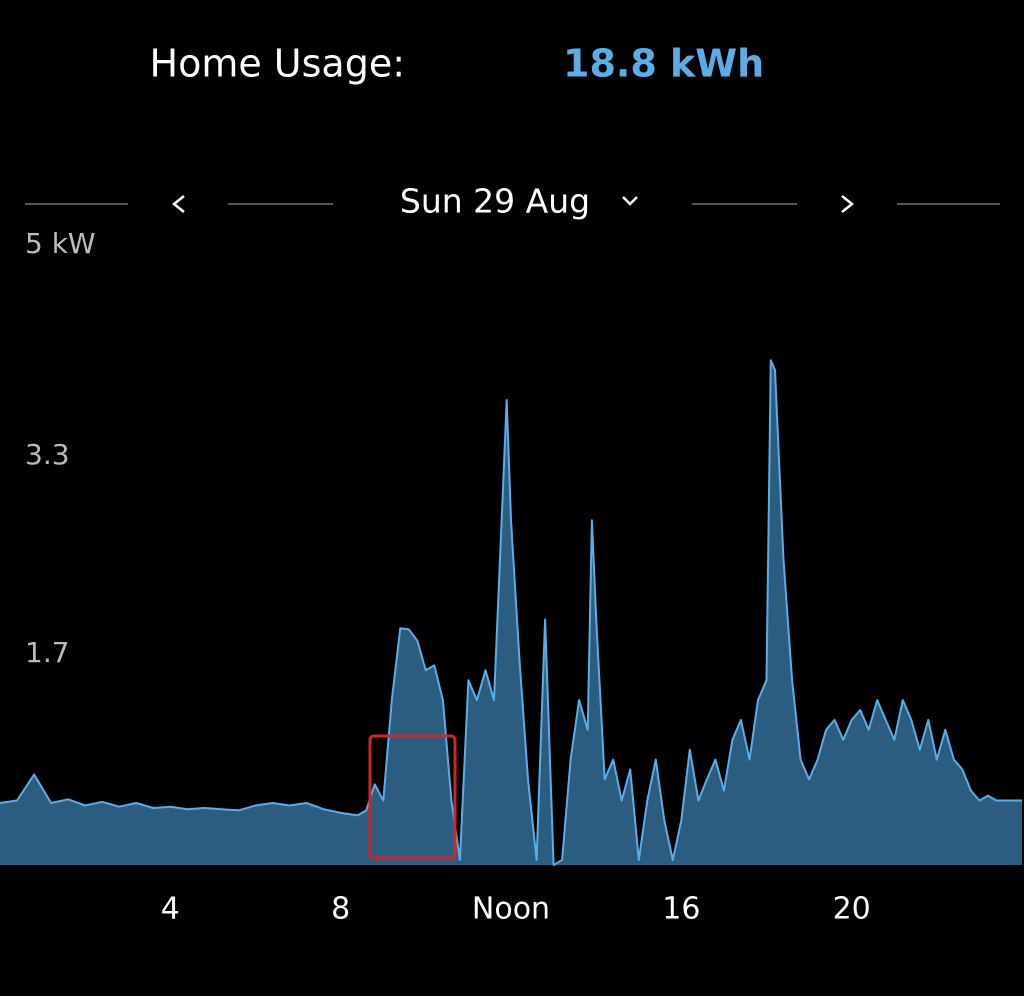 The height and width of the screenshot is (996, 1024). I want to click on y-tick-label: 1.7, so click(47, 652).